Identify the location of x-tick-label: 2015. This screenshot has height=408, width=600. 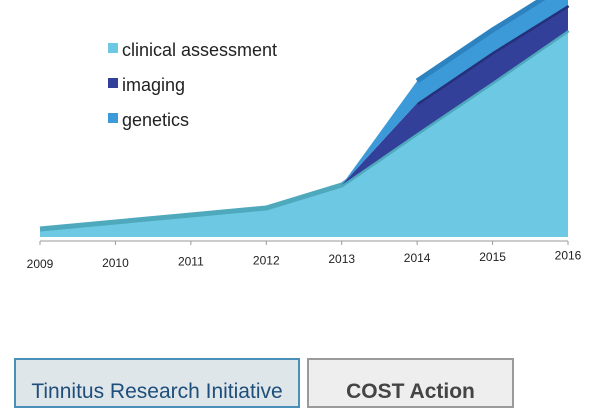
(492, 257).